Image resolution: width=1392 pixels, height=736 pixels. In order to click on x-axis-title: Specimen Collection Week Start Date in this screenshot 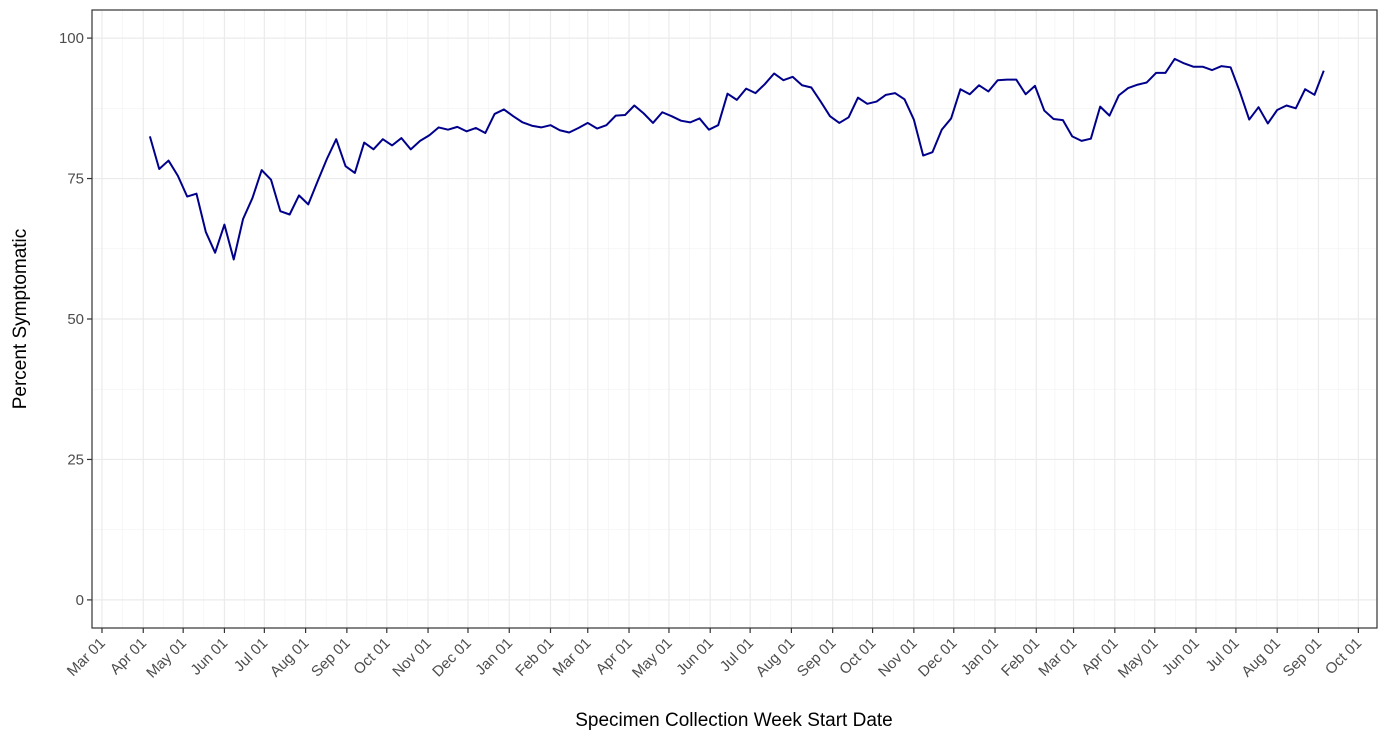, I will do `click(734, 720)`.